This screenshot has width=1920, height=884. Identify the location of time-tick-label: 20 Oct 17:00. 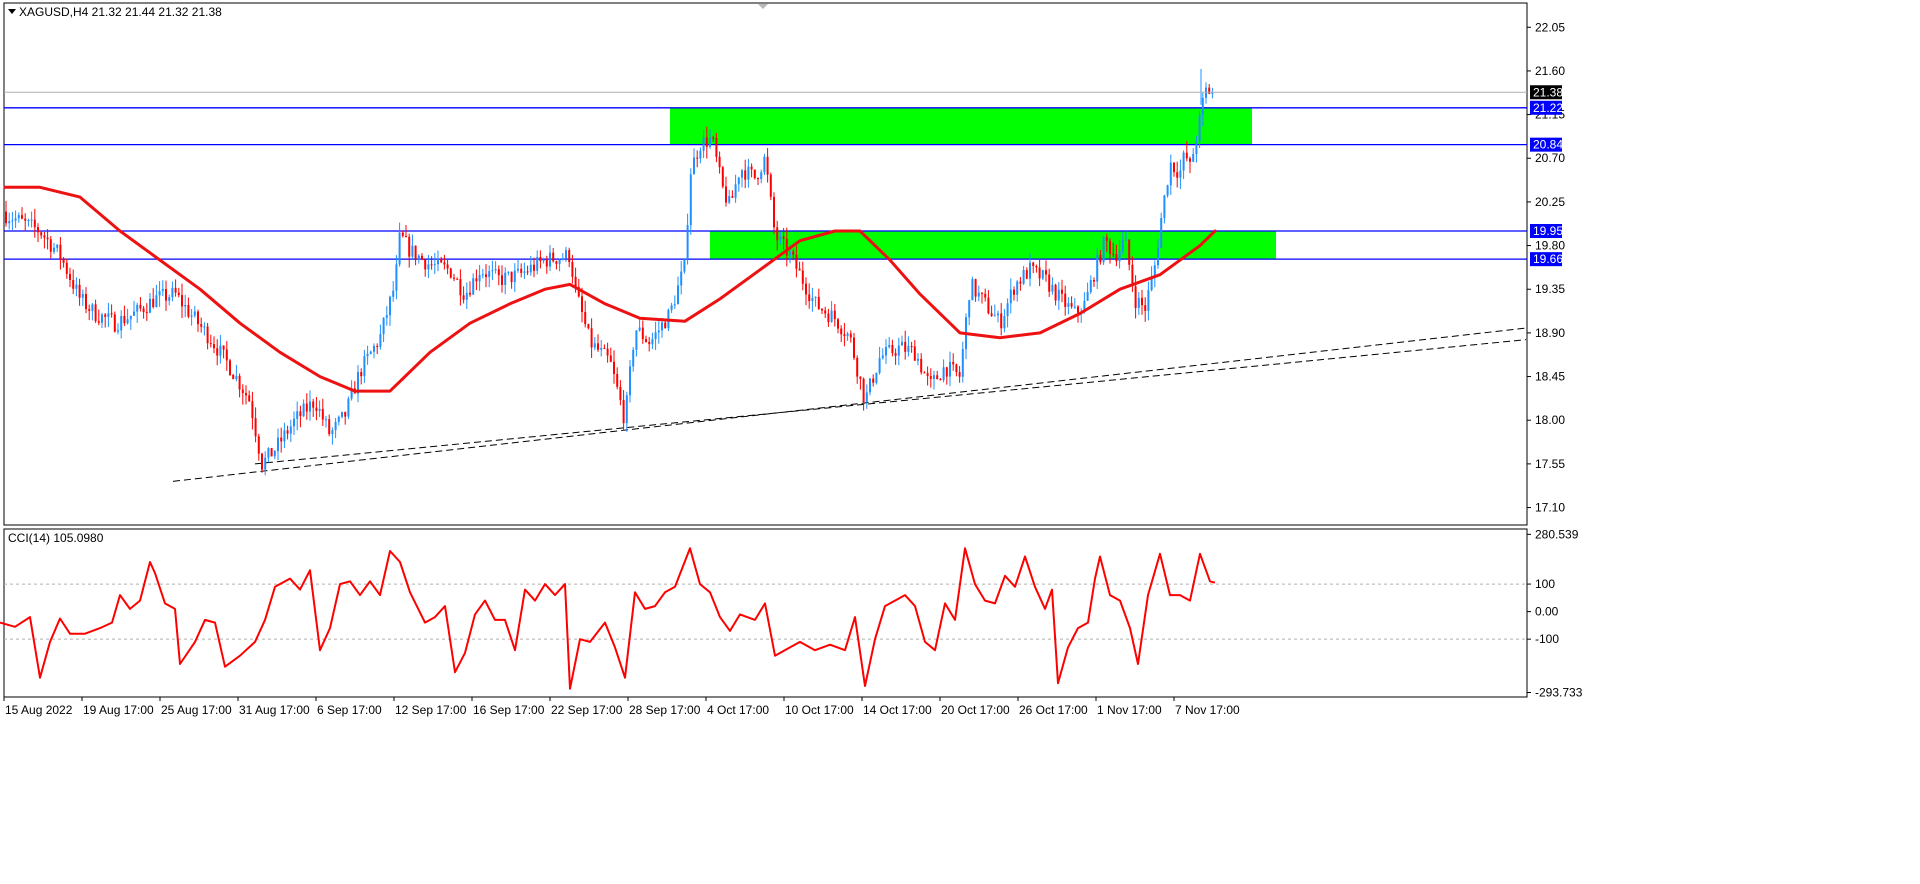
(975, 710).